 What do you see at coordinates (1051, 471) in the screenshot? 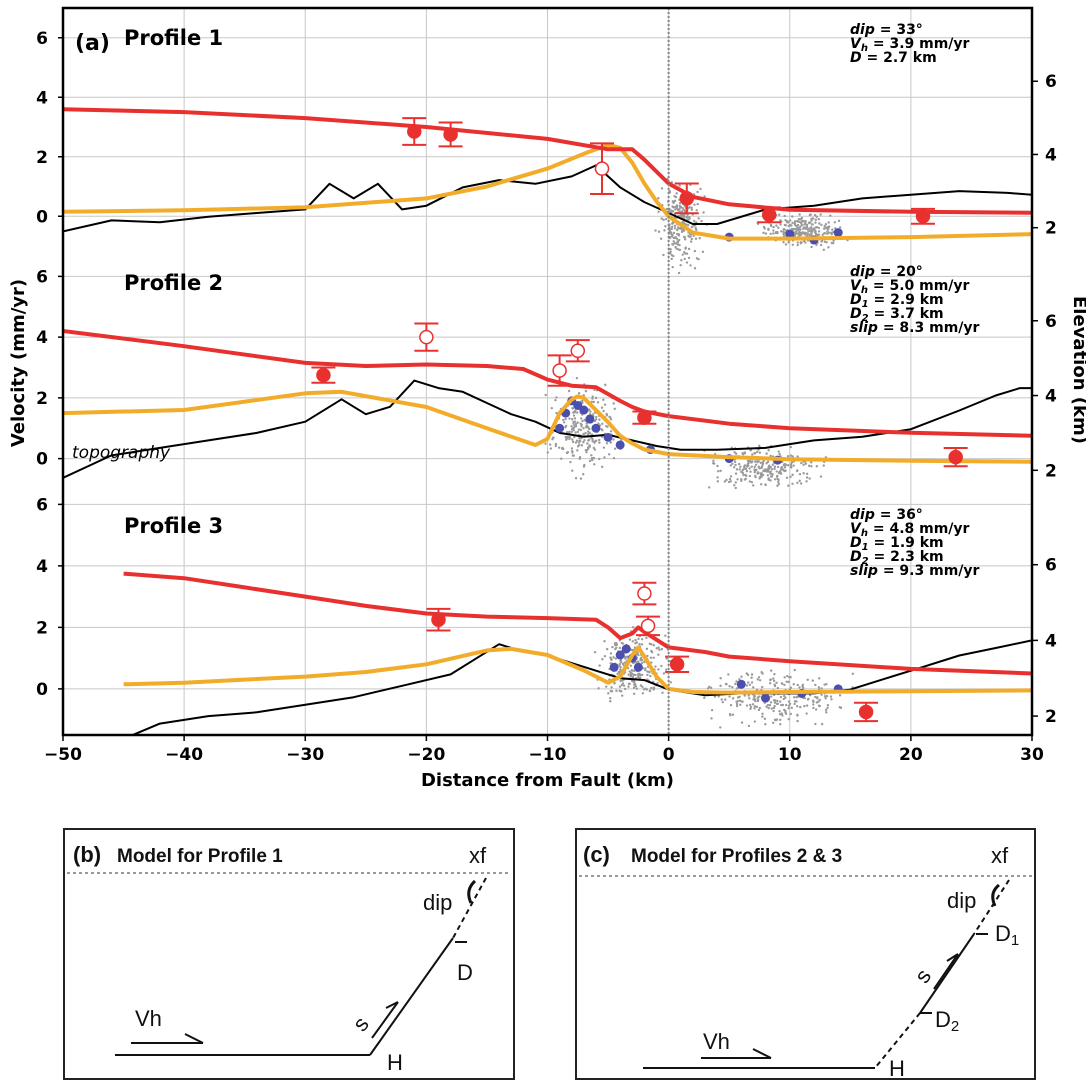
I see `elevation-tick-label: 2` at bounding box center [1051, 471].